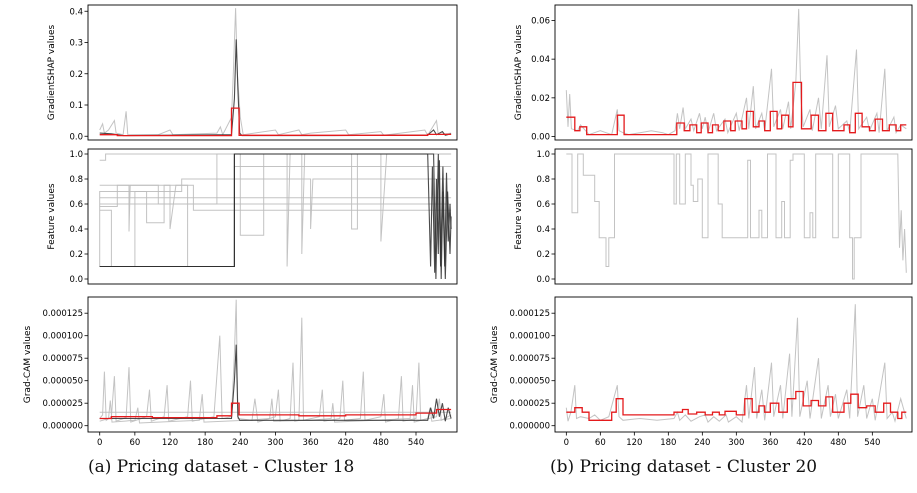  Describe the element at coordinates (221, 467) in the screenshot. I see `caption-cluster-18: (a) Pricing dataset - Cluster 18` at that location.